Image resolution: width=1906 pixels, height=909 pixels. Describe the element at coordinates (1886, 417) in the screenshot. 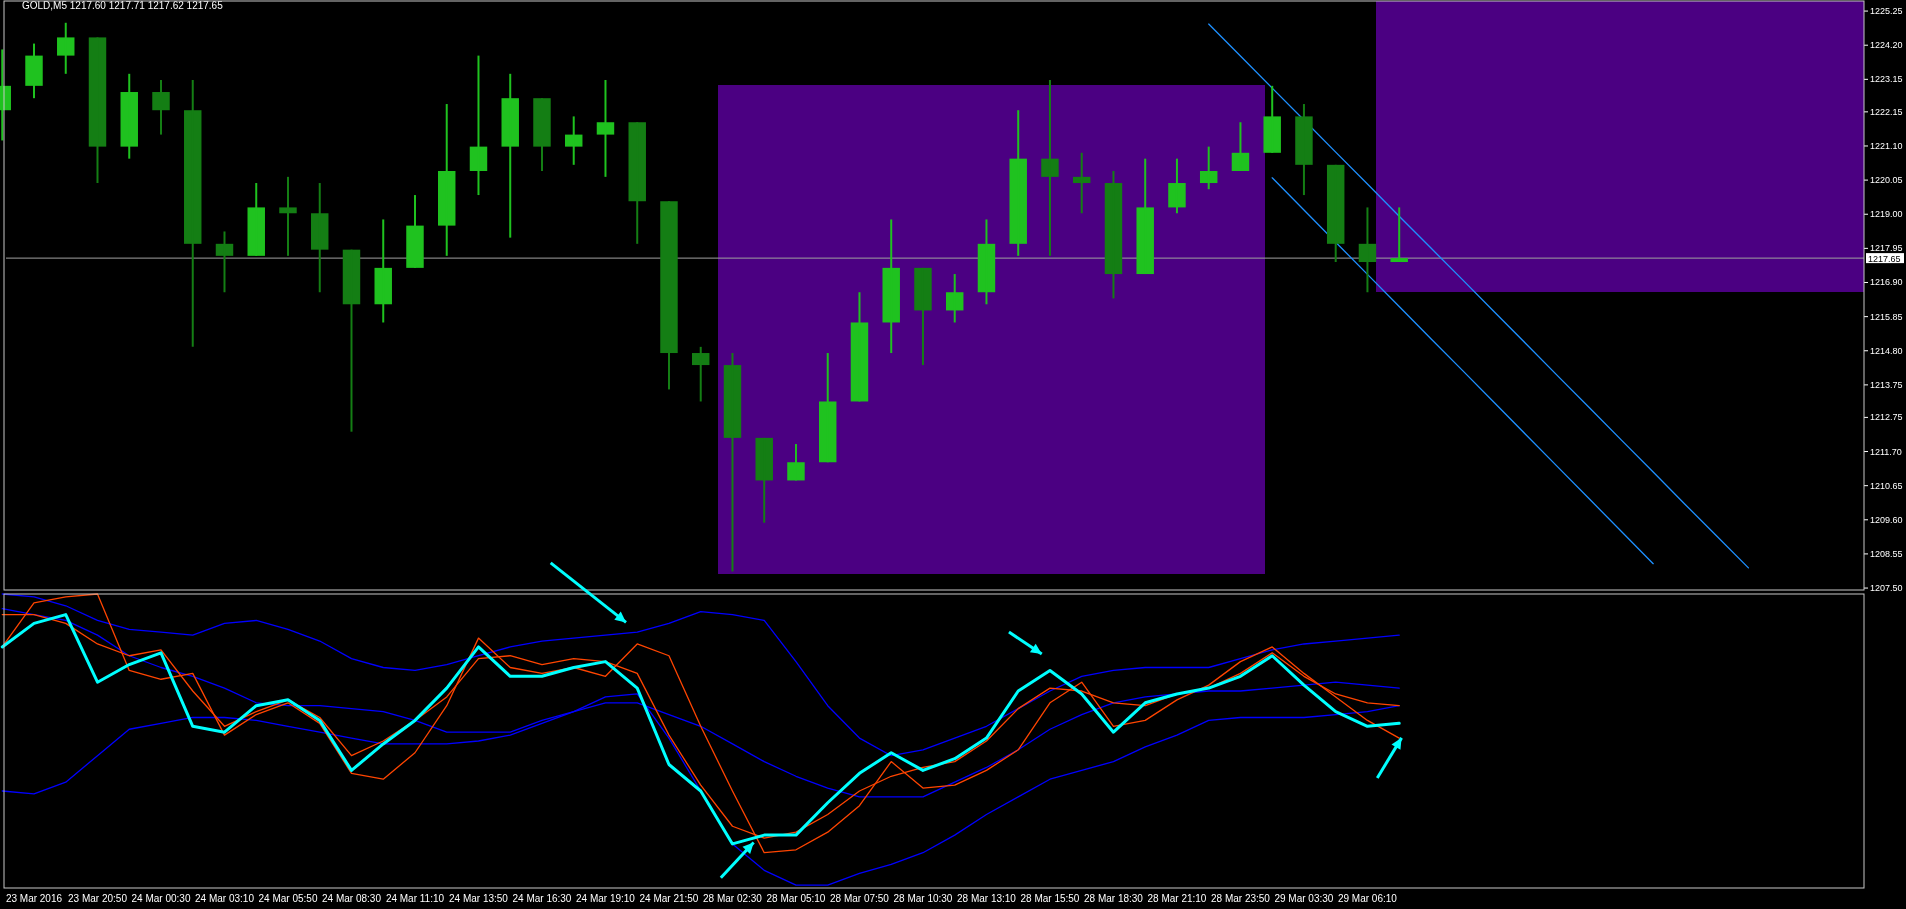

I see `y-tick-label: 1212.75` at that location.